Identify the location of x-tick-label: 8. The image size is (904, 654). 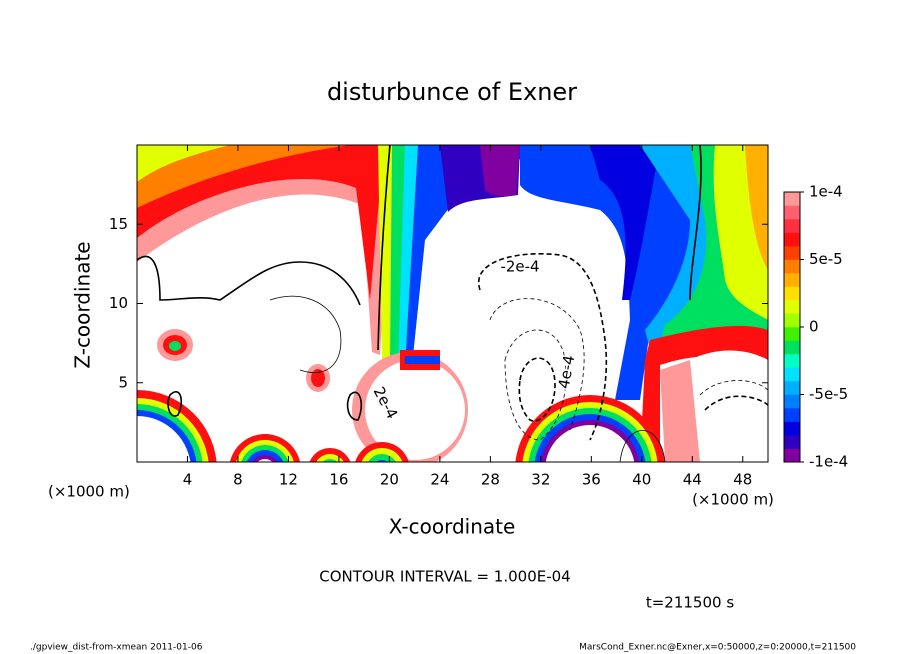
(238, 480).